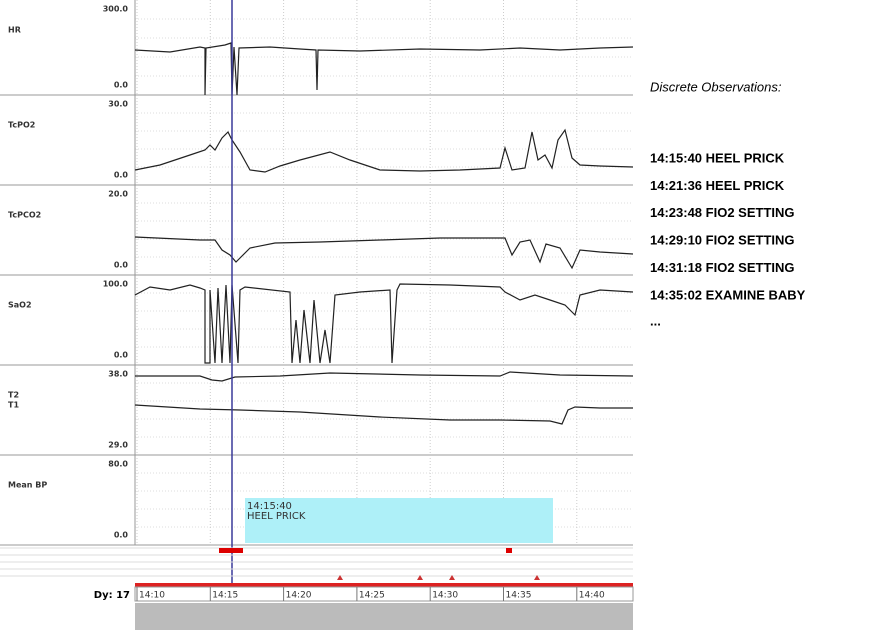 The height and width of the screenshot is (634, 877). What do you see at coordinates (445, 596) in the screenshot?
I see `timeline-label: 14:30` at bounding box center [445, 596].